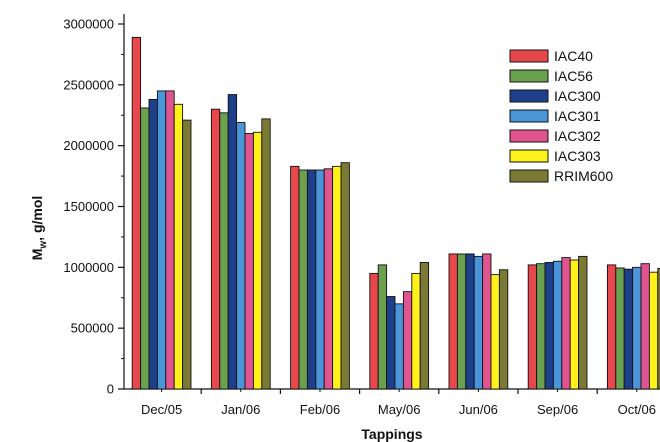 The image size is (660, 442). I want to click on legend-label: IAC302, so click(577, 136).